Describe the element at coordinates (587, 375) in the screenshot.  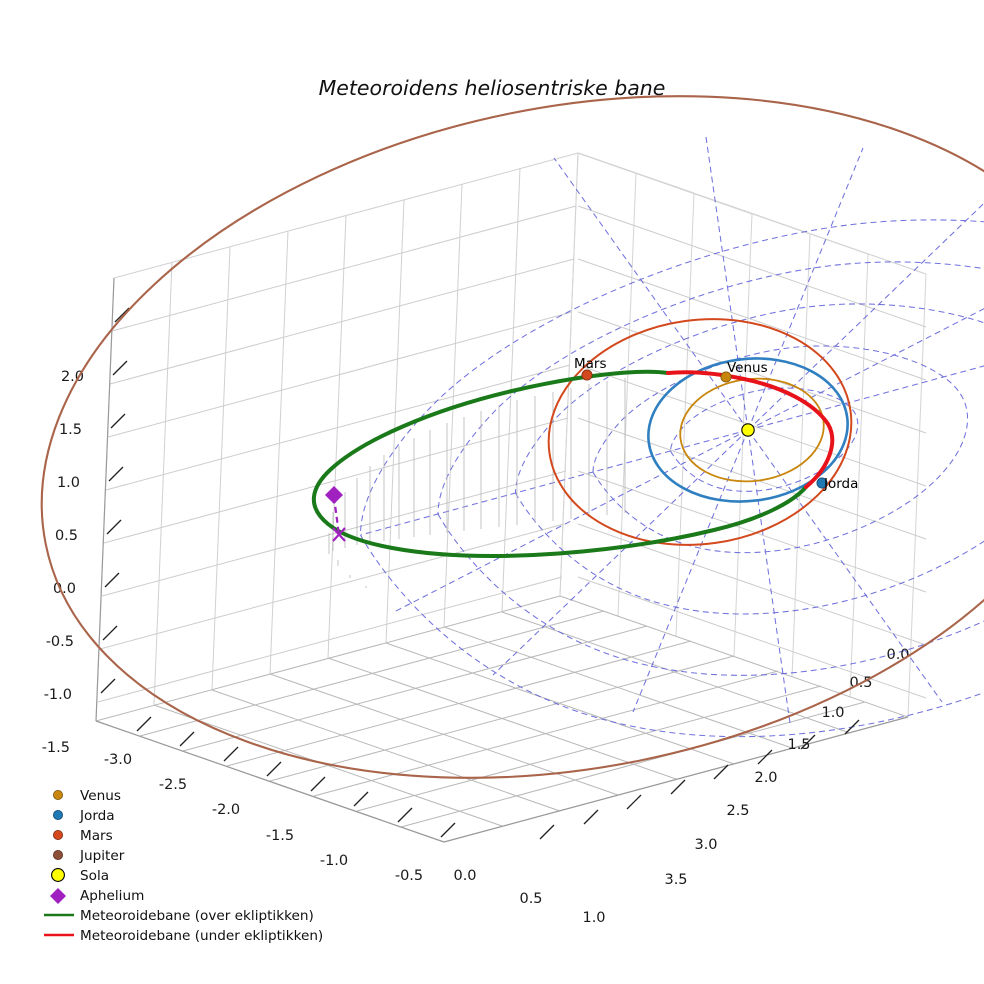
I see `mars-marker` at that location.